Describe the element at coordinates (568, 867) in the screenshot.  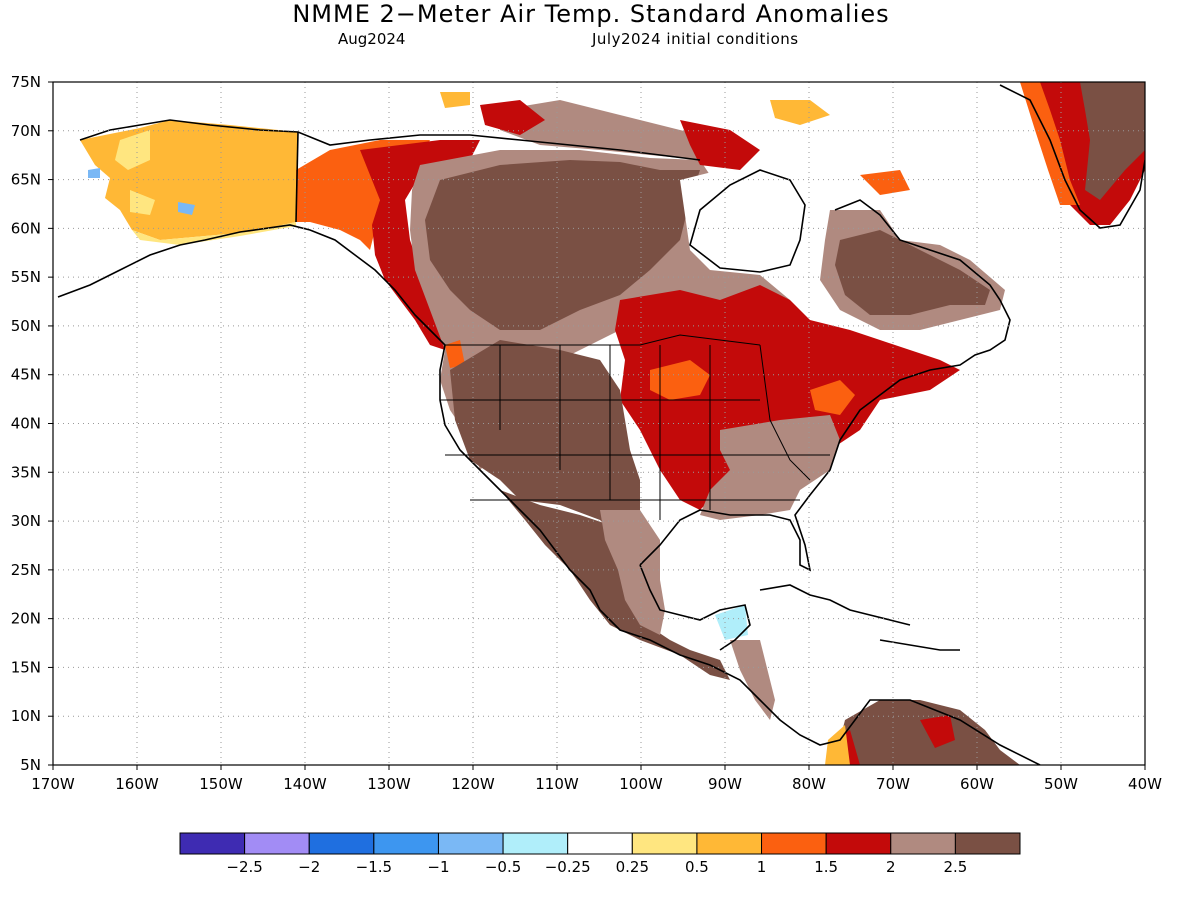
I see `colorbar-label: −0.25` at that location.